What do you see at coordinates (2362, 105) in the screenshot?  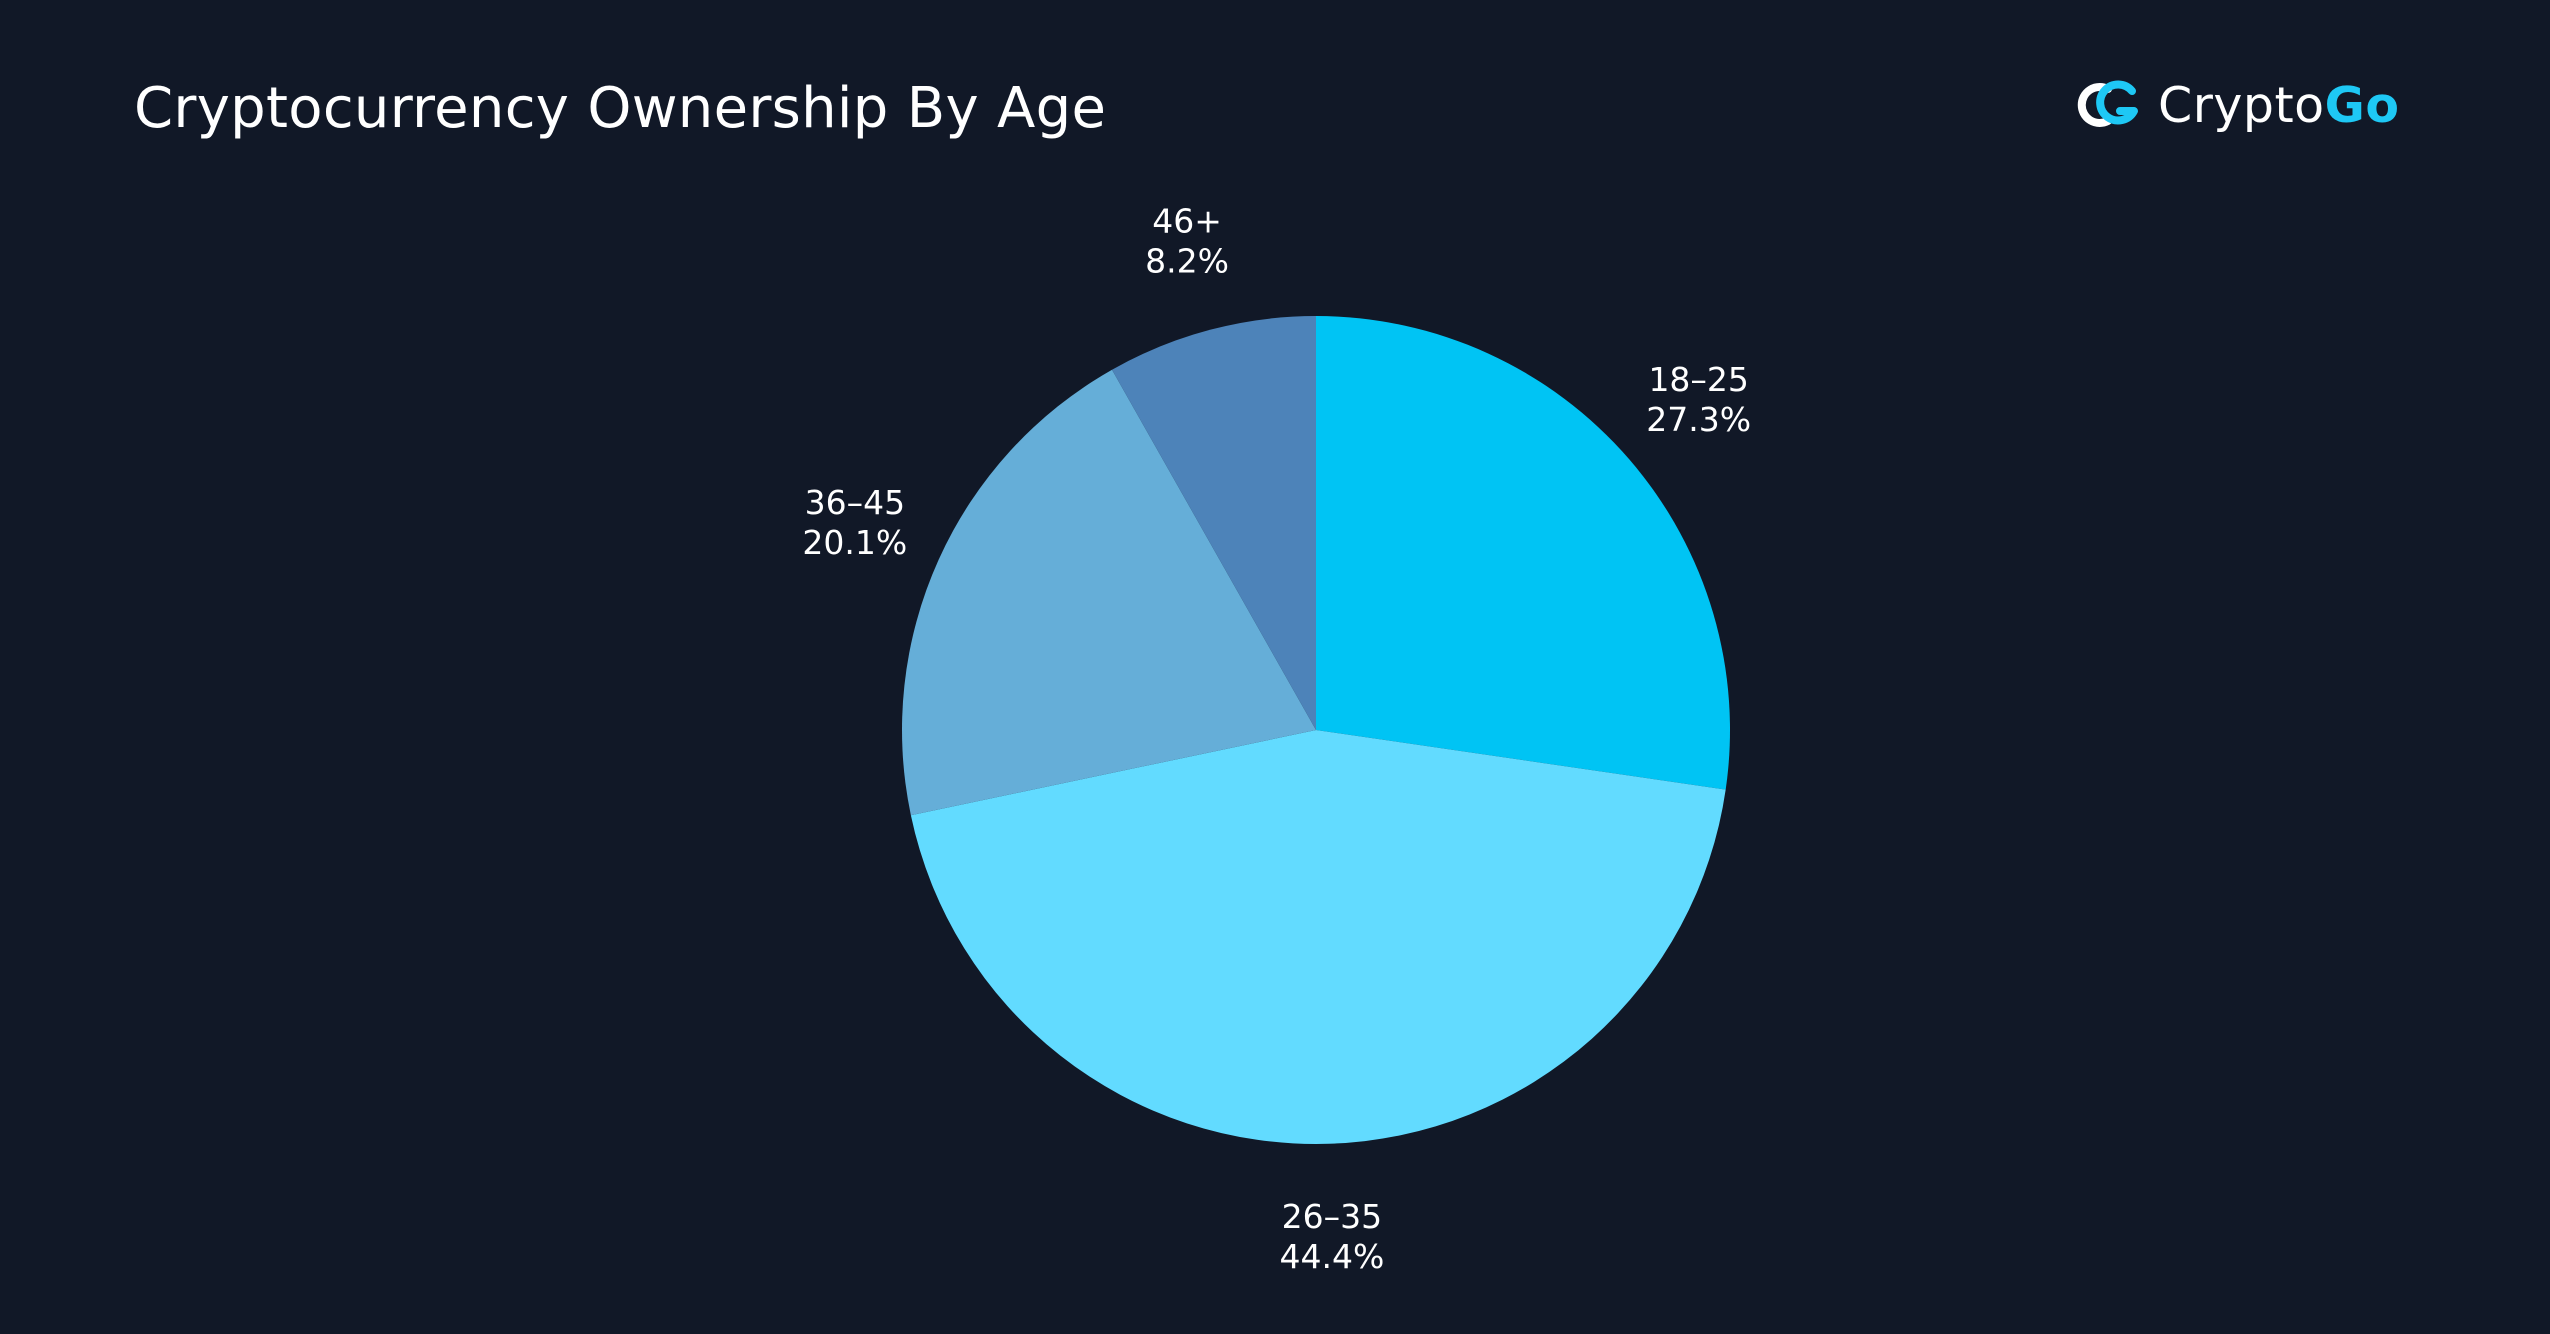 I see `brand-name-part2: Go` at bounding box center [2362, 105].